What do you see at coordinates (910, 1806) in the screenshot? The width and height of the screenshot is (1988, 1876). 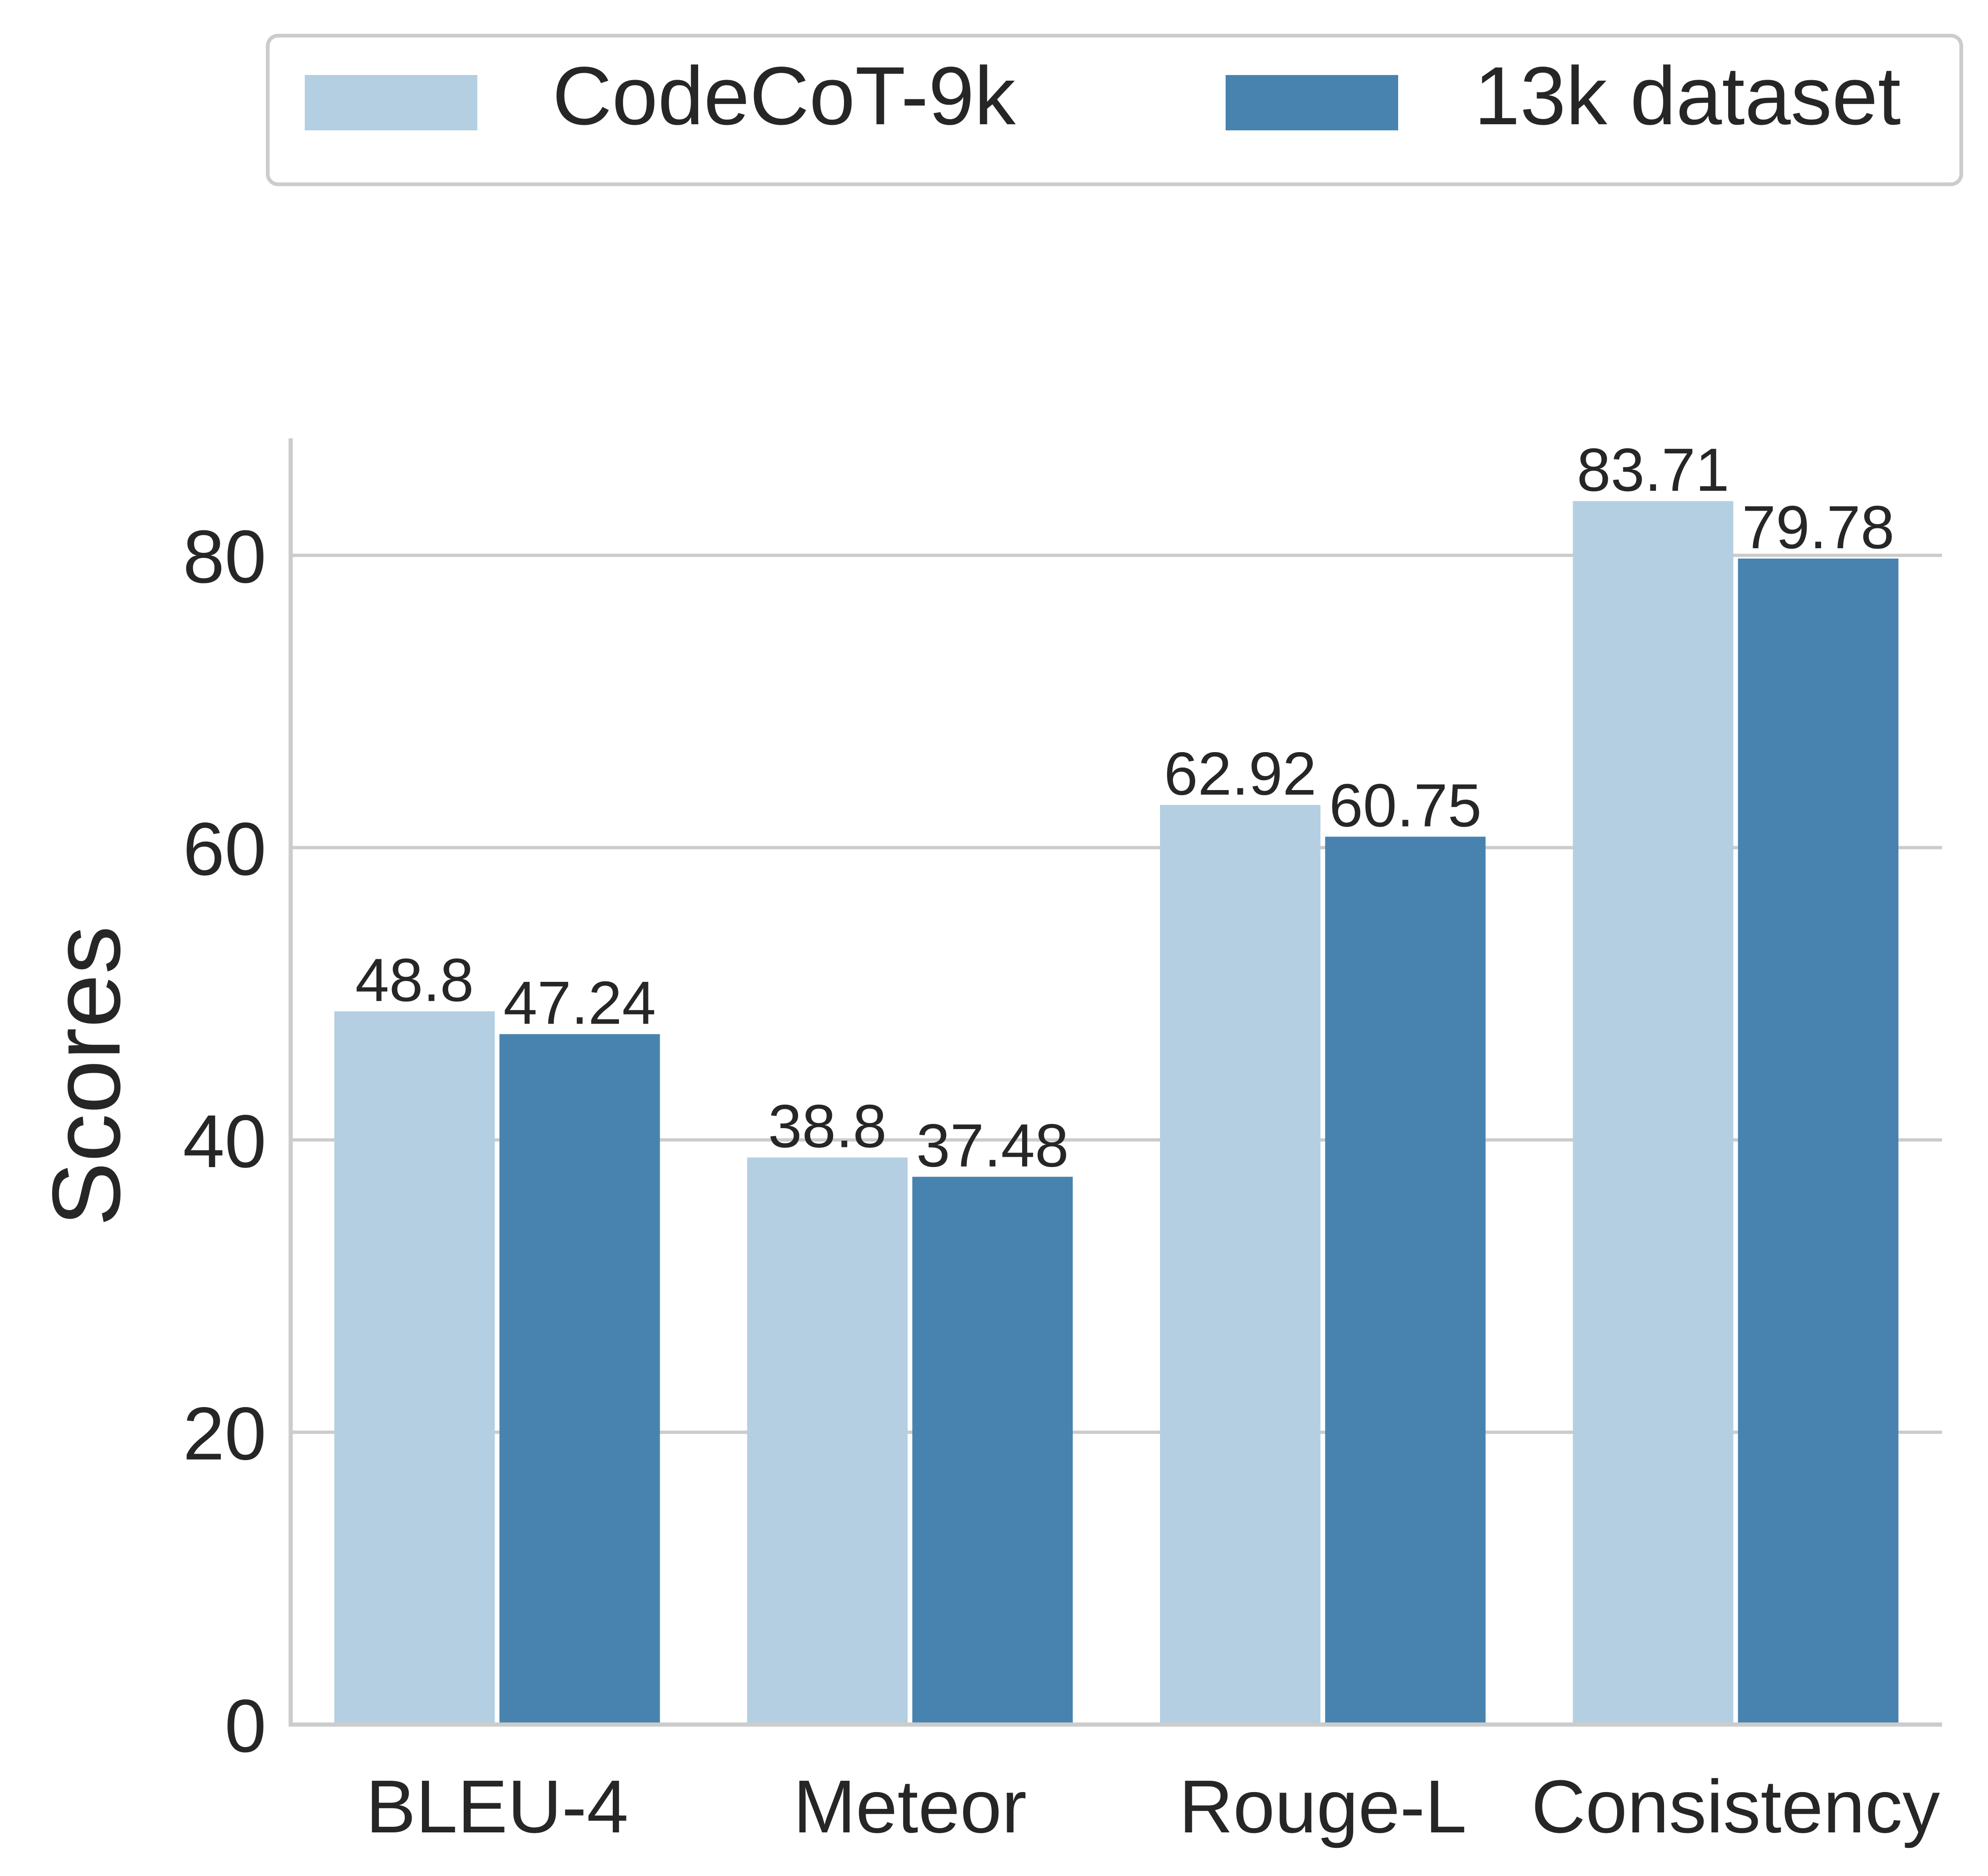 I see `x-tick-label-meteor: Meteor` at bounding box center [910, 1806].